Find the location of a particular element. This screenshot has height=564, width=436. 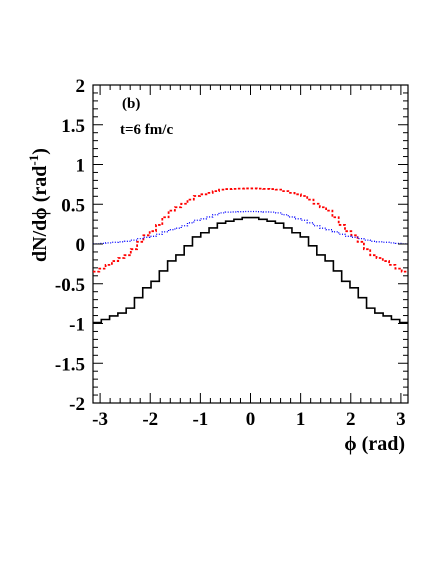

y-tick-label: 1.5 is located at coordinates (73, 126).